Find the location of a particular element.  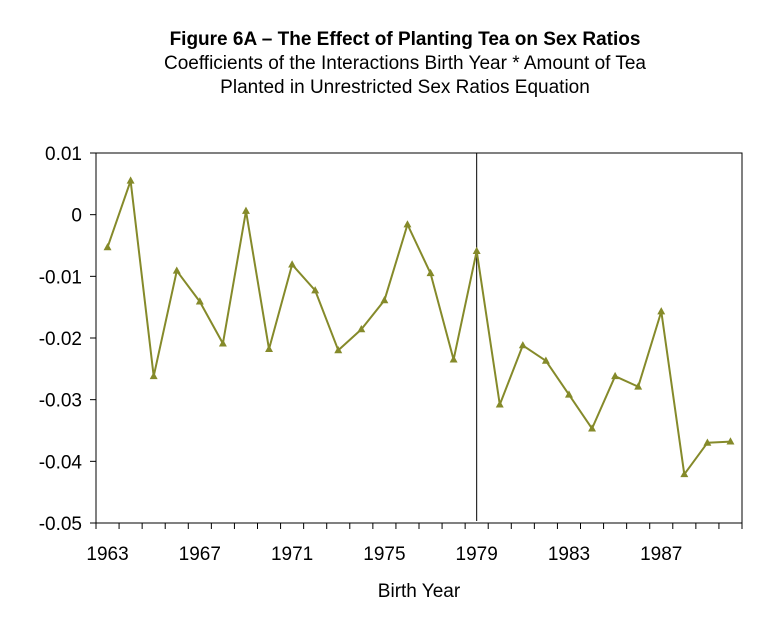

data-point-1987 is located at coordinates (661, 311).